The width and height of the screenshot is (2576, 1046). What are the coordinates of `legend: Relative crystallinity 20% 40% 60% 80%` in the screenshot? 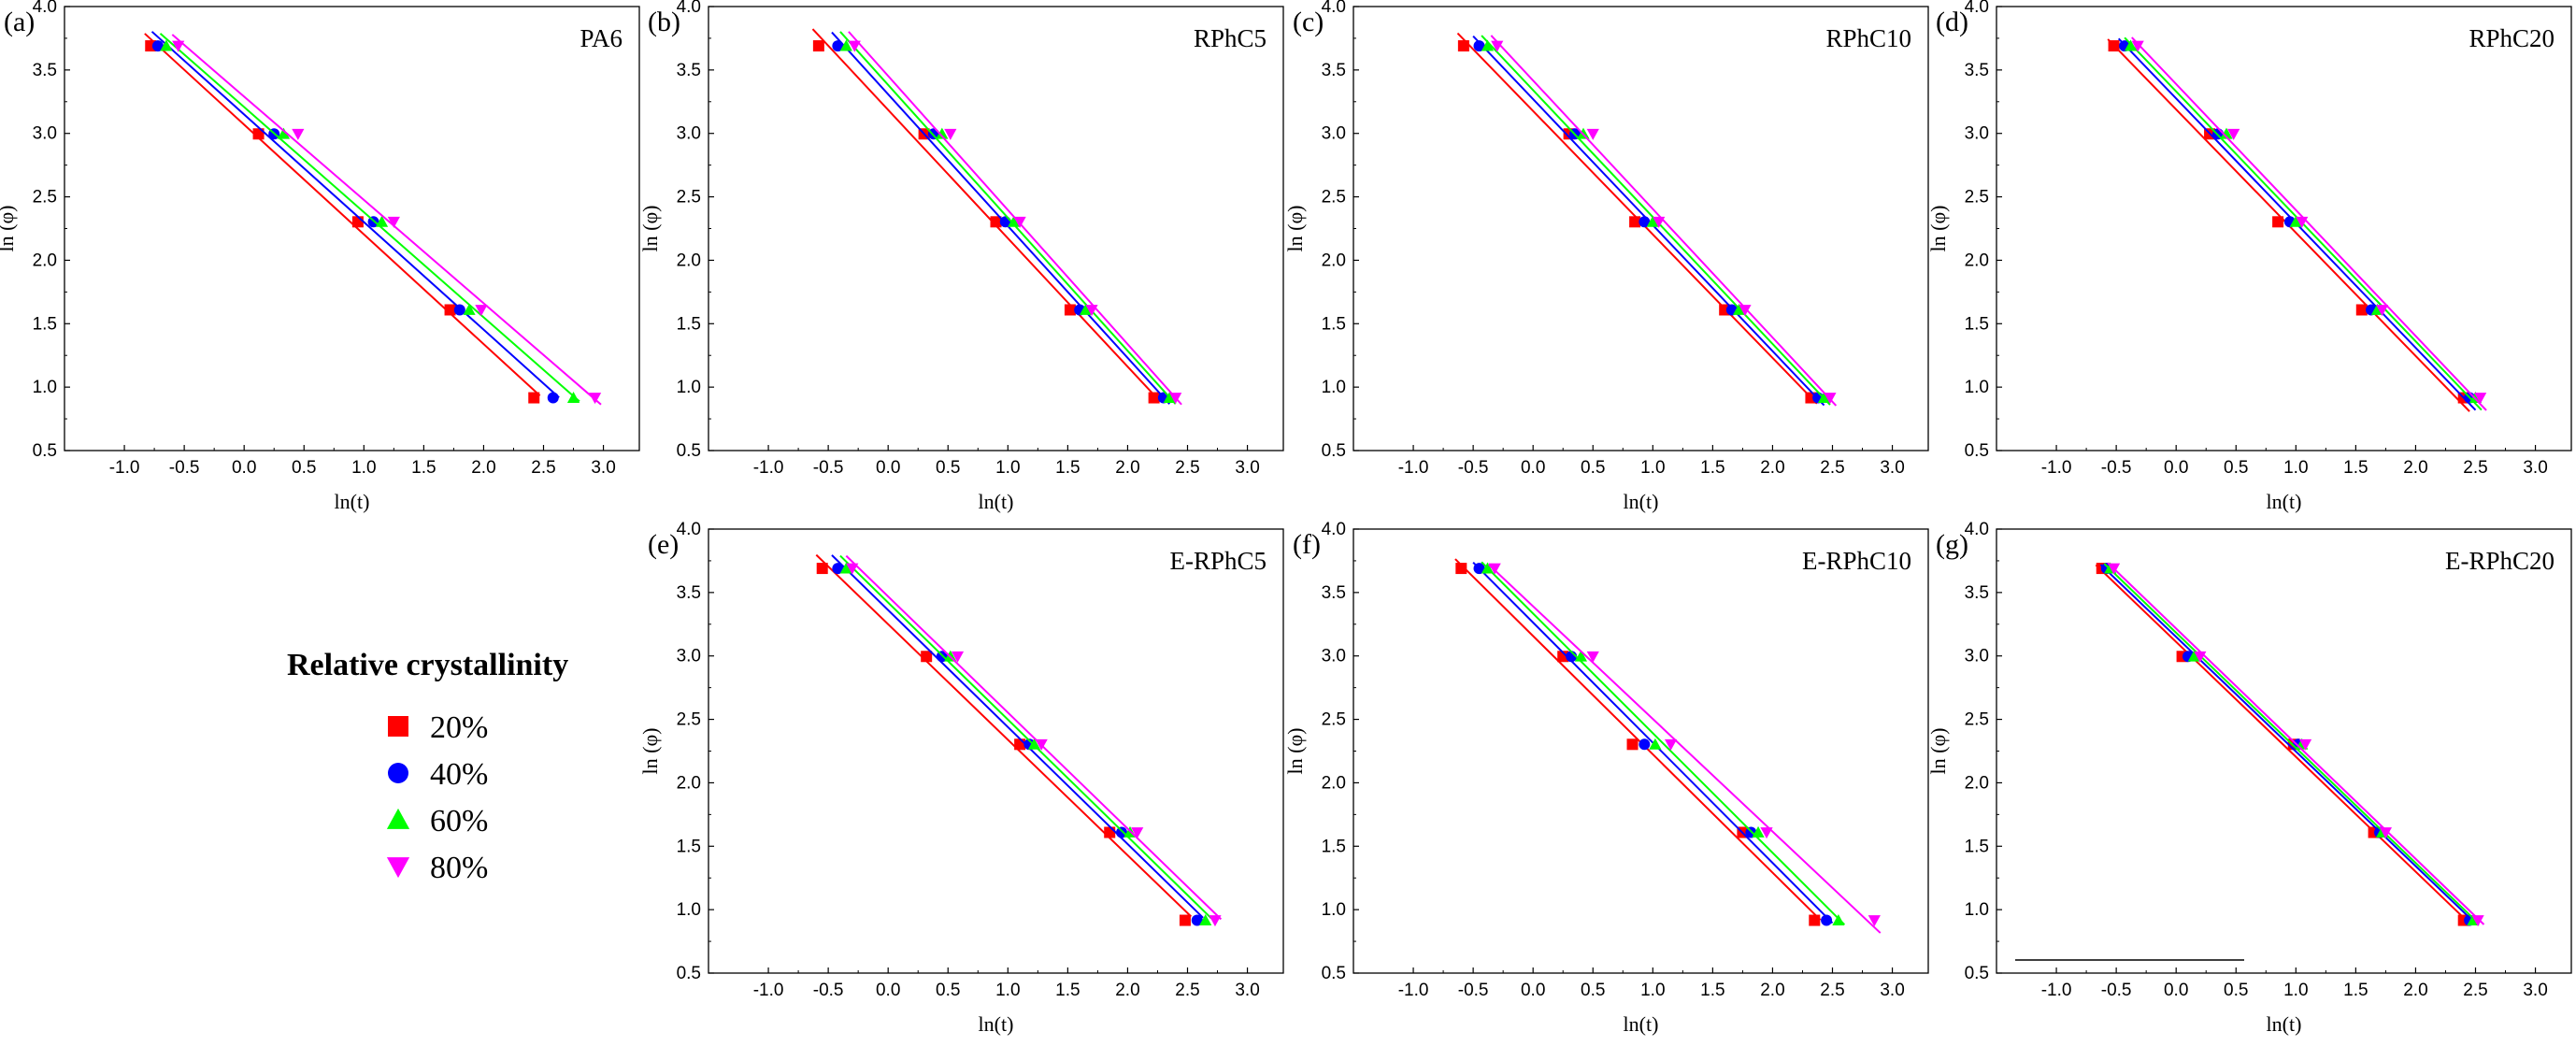 It's located at (427, 767).